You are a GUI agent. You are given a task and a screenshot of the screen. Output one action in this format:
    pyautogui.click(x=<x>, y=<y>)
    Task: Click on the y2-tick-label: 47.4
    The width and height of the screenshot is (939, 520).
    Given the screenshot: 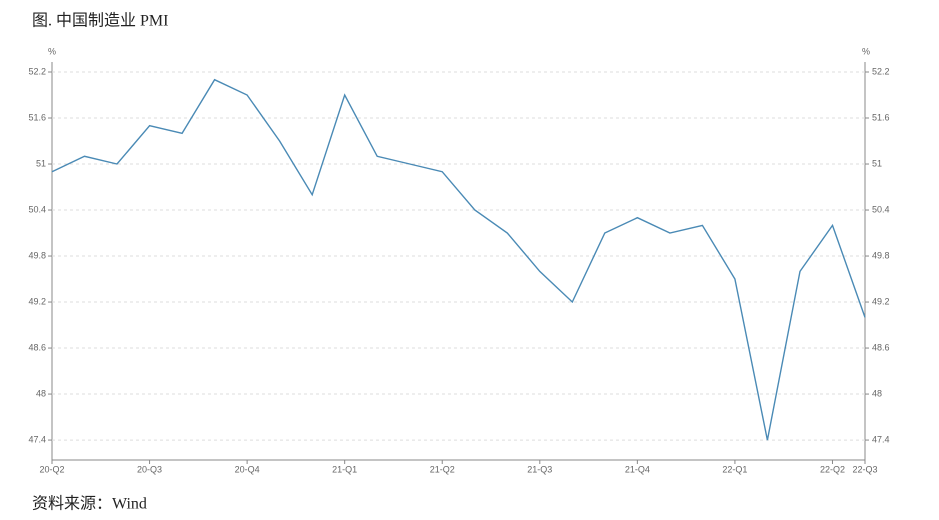 What is the action you would take?
    pyautogui.click(x=881, y=439)
    